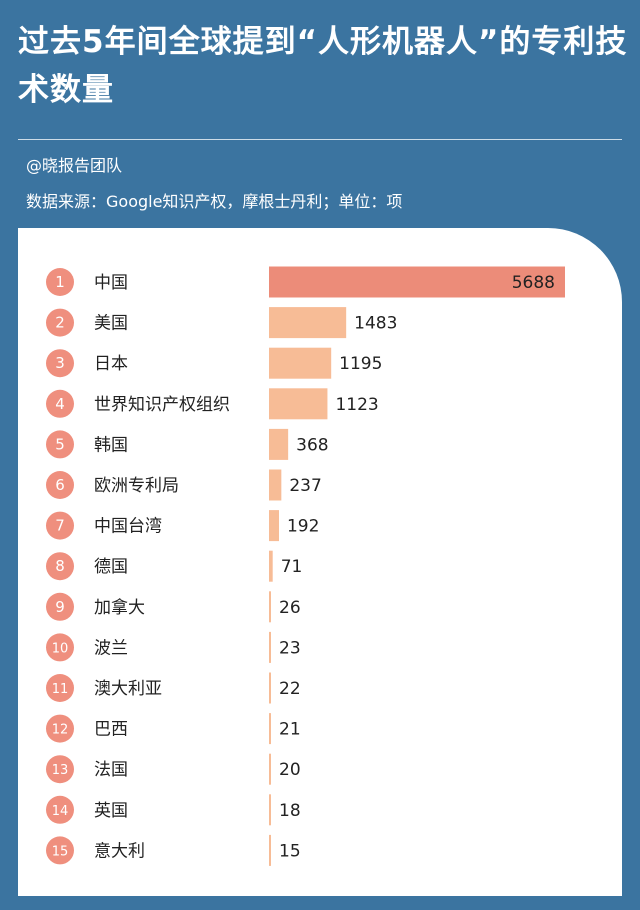 The width and height of the screenshot is (640, 910). I want to click on source-note: 数据来源：Google知识产权，摩根士丹利；单位：项, so click(214, 201).